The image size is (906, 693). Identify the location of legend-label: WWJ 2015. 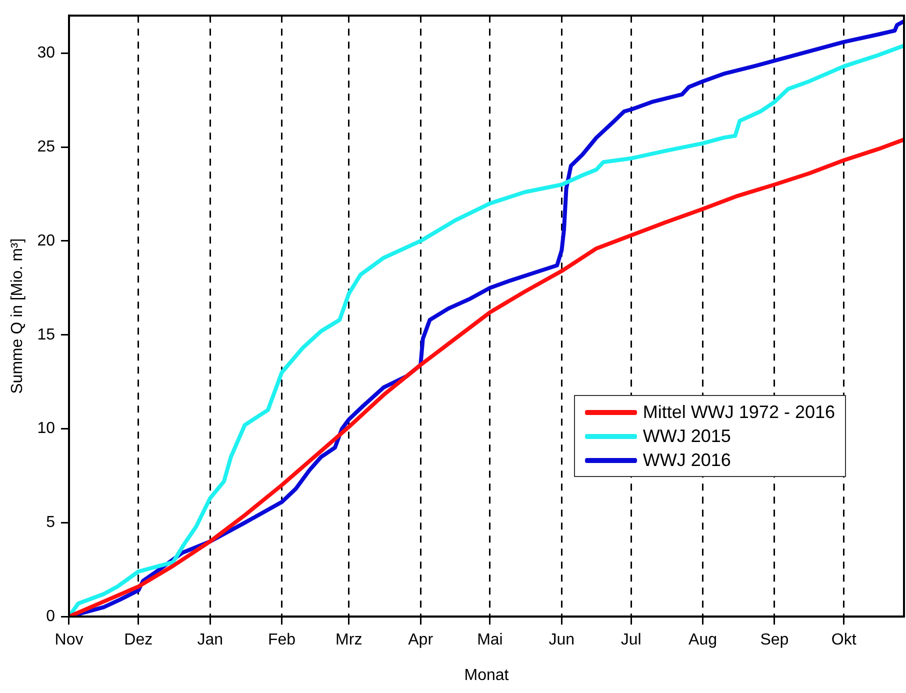
(686, 436).